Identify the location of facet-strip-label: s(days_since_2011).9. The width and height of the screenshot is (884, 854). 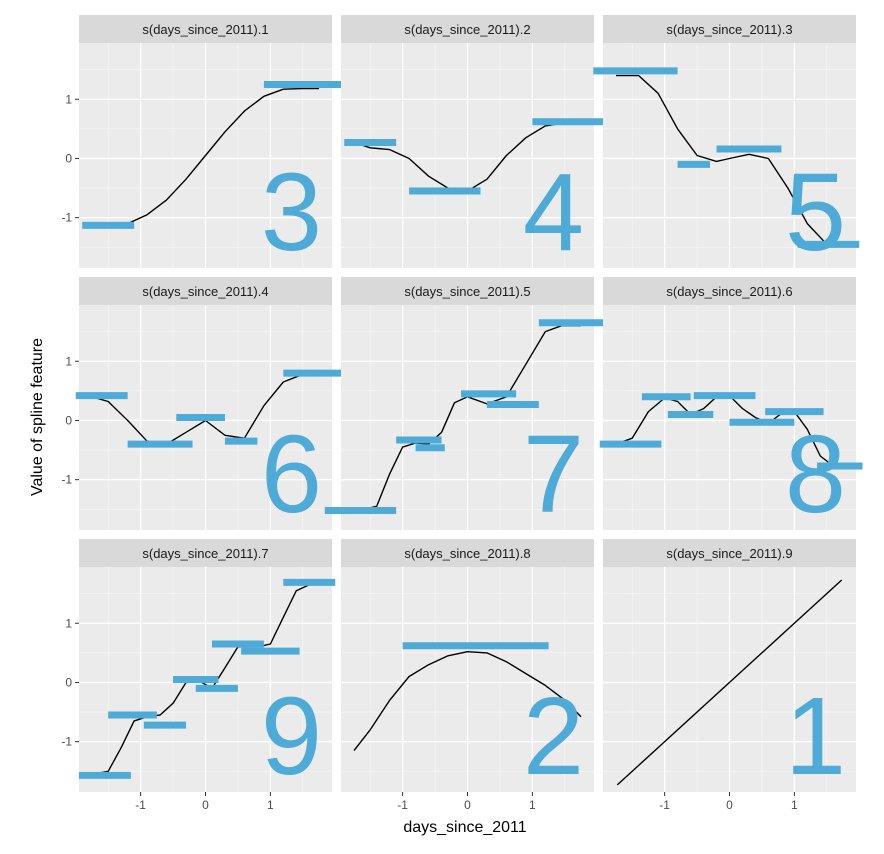
(729, 553).